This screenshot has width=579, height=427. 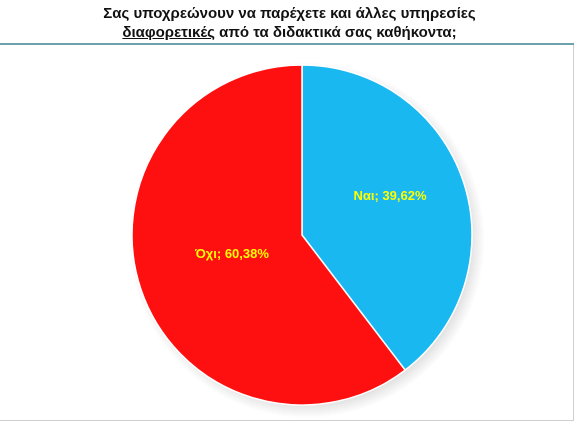 I want to click on chart-title-line2-rest: από τα διδακτικά σας καθήκοντα;, so click(x=335, y=32).